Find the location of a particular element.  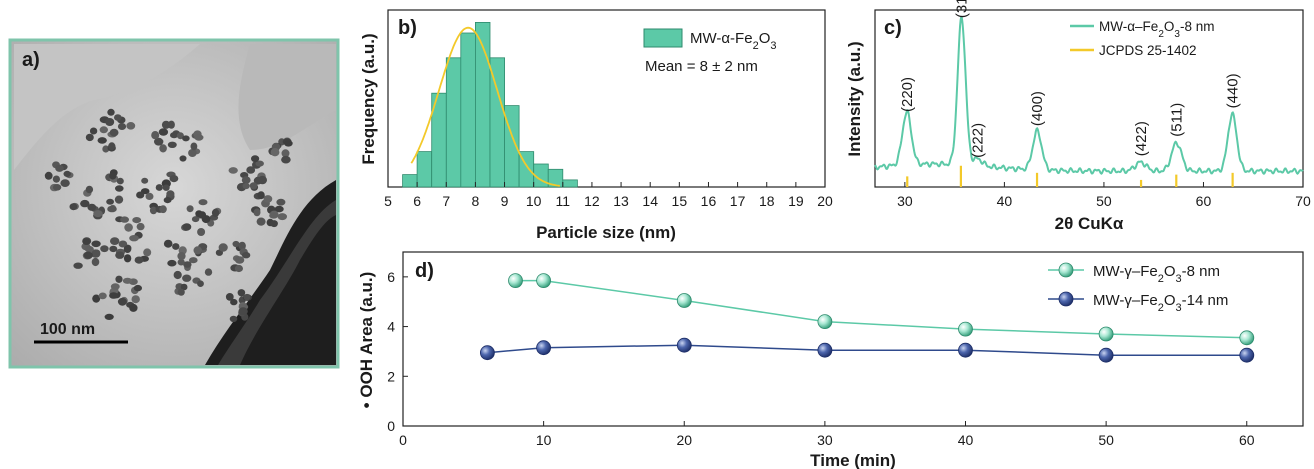

x-tick-label: 17 is located at coordinates (738, 201).